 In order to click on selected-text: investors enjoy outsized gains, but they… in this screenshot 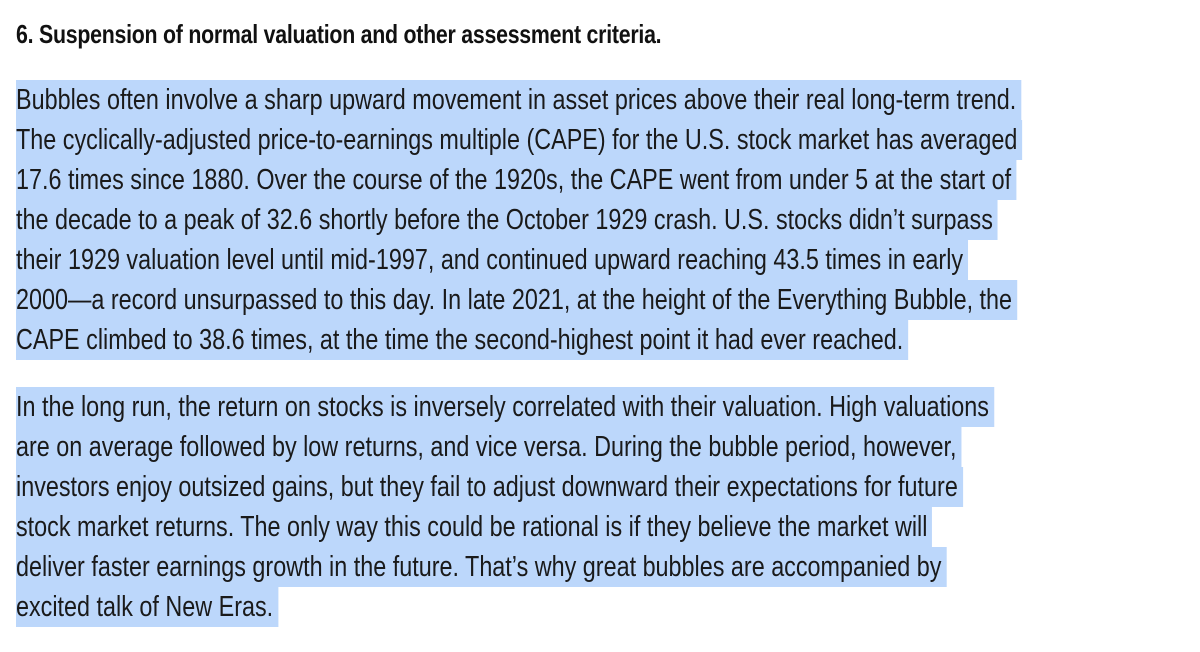, I will do `click(489, 487)`.